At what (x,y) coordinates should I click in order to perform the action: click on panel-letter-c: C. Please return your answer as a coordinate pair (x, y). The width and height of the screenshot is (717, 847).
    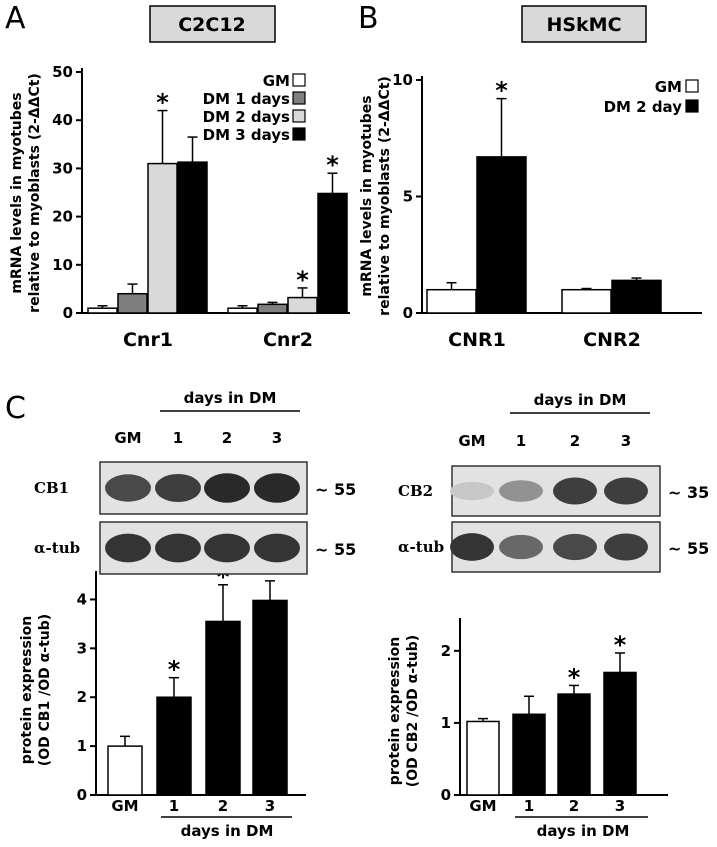
    Looking at the image, I should click on (15, 408).